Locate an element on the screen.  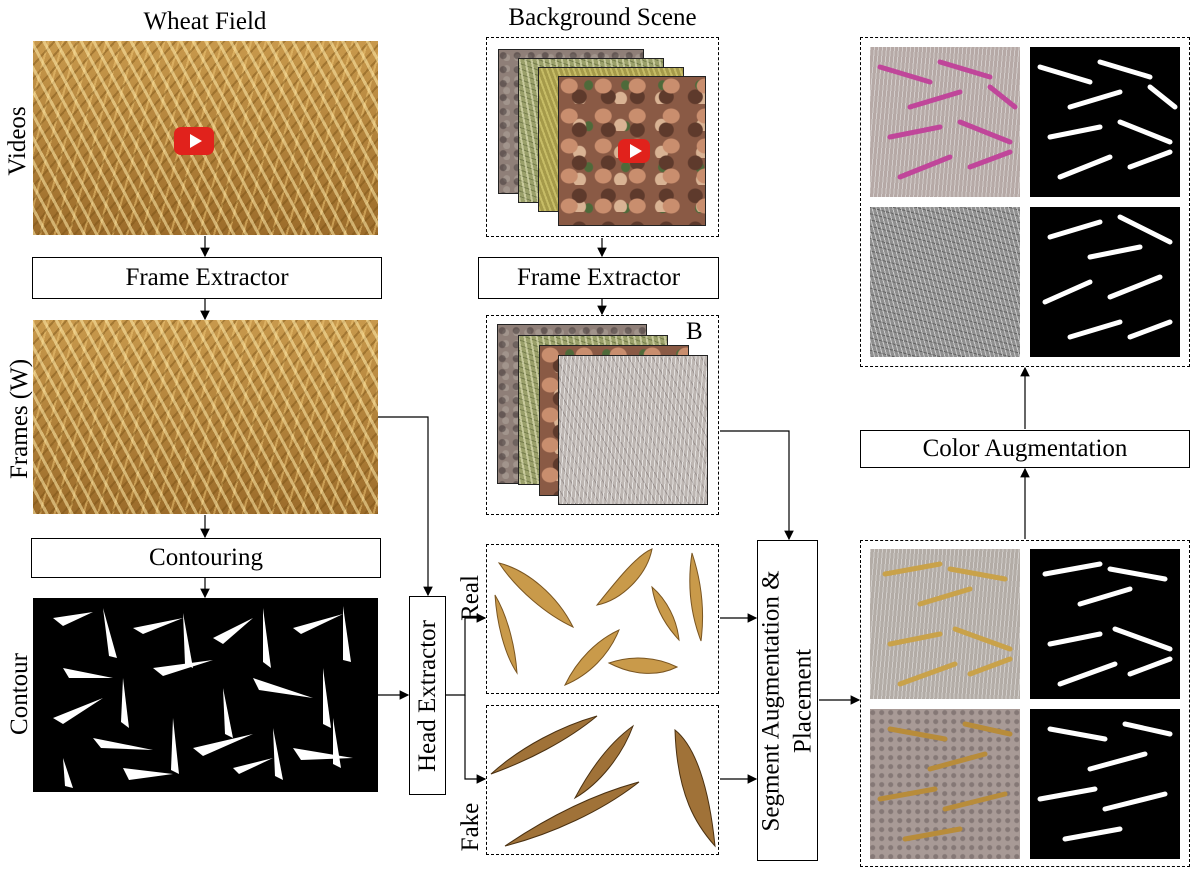
color-augmented-panel is located at coordinates (1025, 202).